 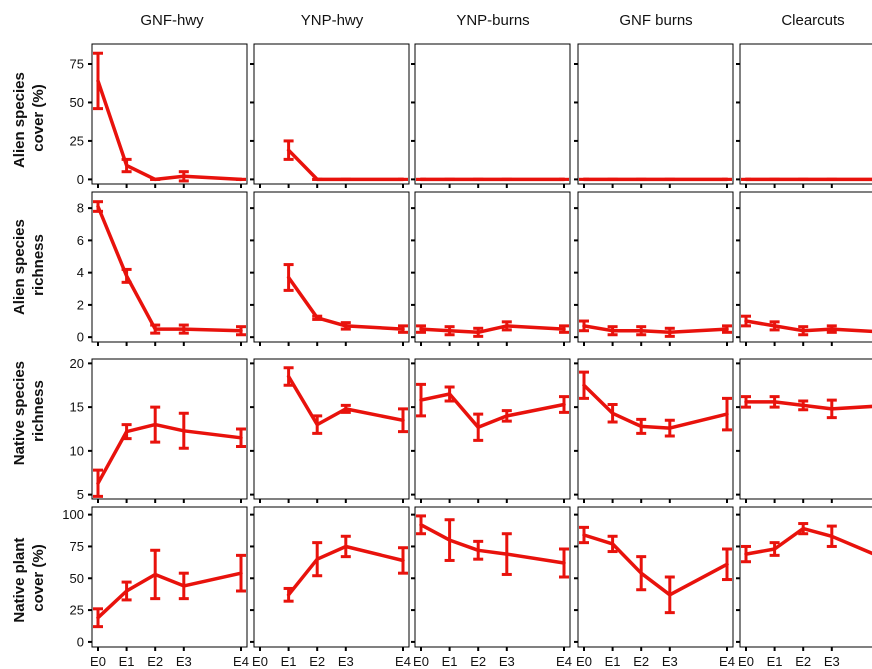 I want to click on y-tick-label: 50, so click(x=77, y=578).